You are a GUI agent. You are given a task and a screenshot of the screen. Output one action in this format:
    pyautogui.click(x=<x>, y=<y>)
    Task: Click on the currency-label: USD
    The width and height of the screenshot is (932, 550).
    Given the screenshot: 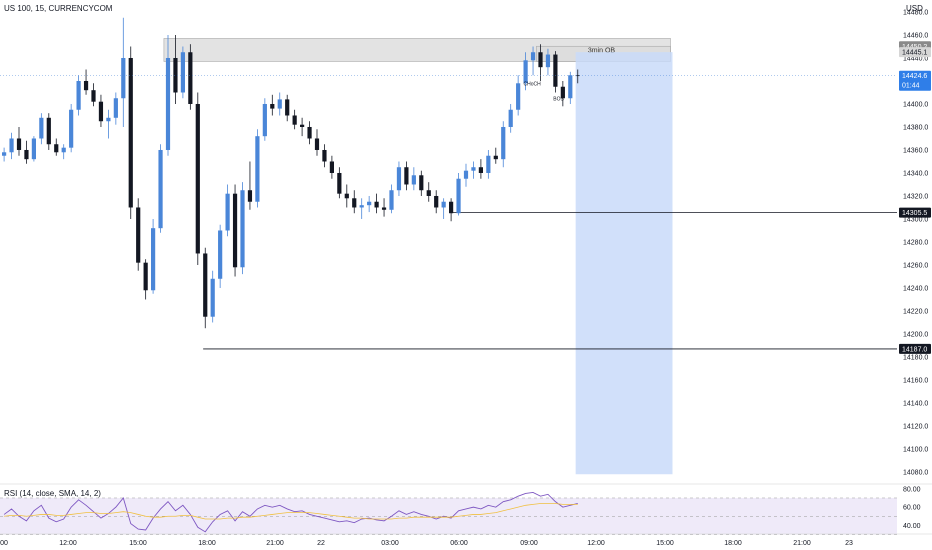 What is the action you would take?
    pyautogui.click(x=914, y=8)
    